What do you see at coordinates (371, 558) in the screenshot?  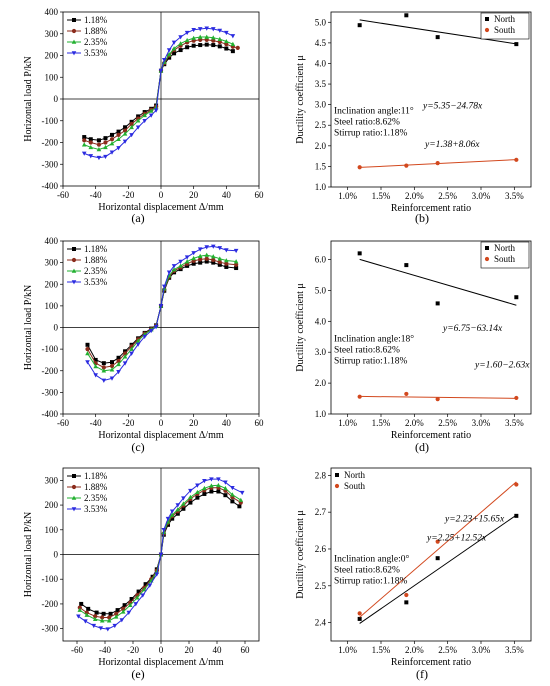 I see `annotation-text: Inclination angle:0°` at bounding box center [371, 558].